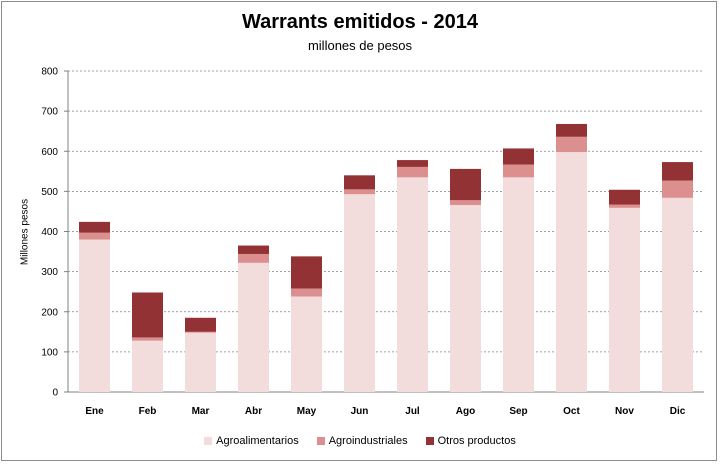 This screenshot has height=464, width=720. I want to click on y-tick-label: 200, so click(49, 312).